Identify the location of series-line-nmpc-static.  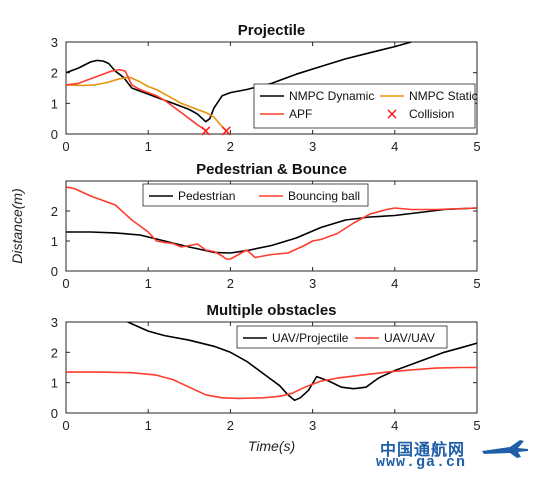
(146, 104).